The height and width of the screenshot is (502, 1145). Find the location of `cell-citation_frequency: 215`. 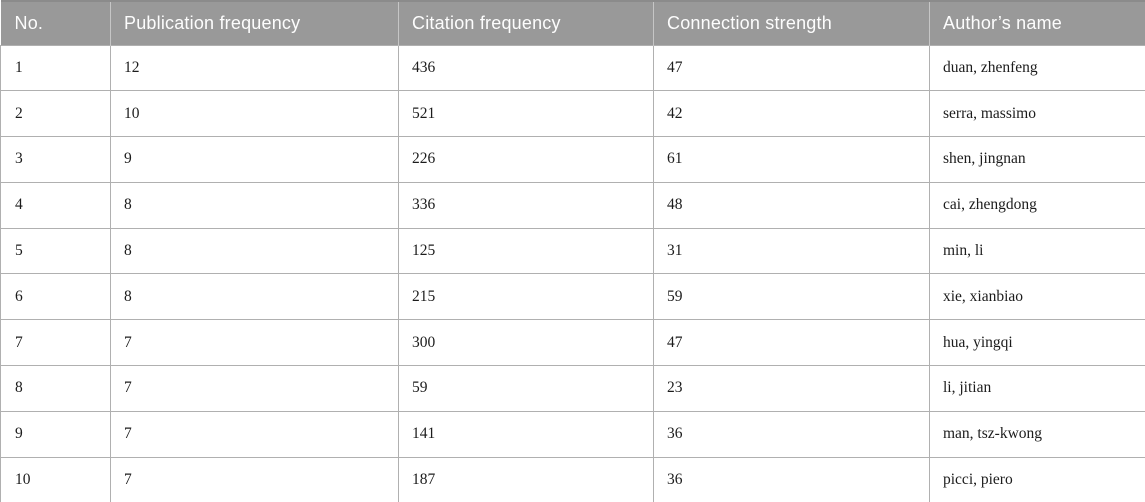

cell-citation_frequency: 215 is located at coordinates (526, 297).